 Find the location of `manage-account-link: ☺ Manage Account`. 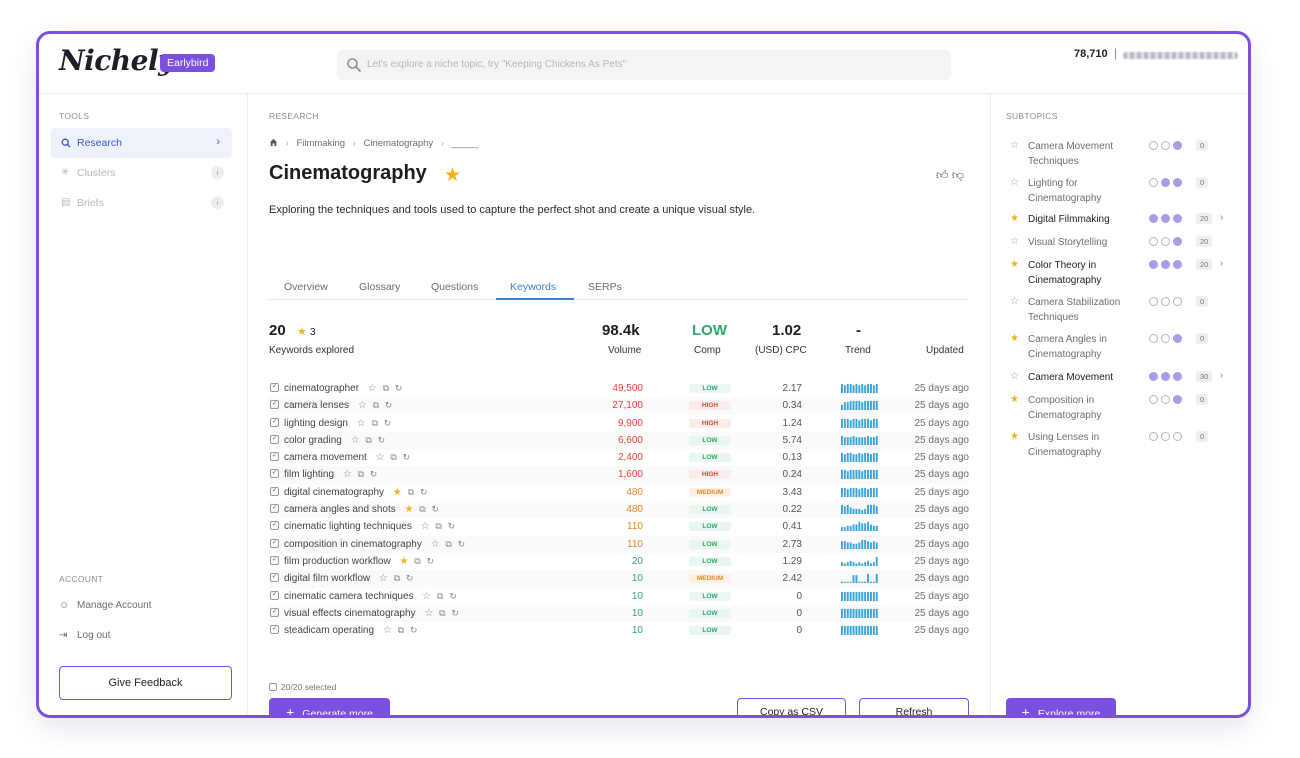

manage-account-link: ☺ Manage Account is located at coordinates (105, 605).